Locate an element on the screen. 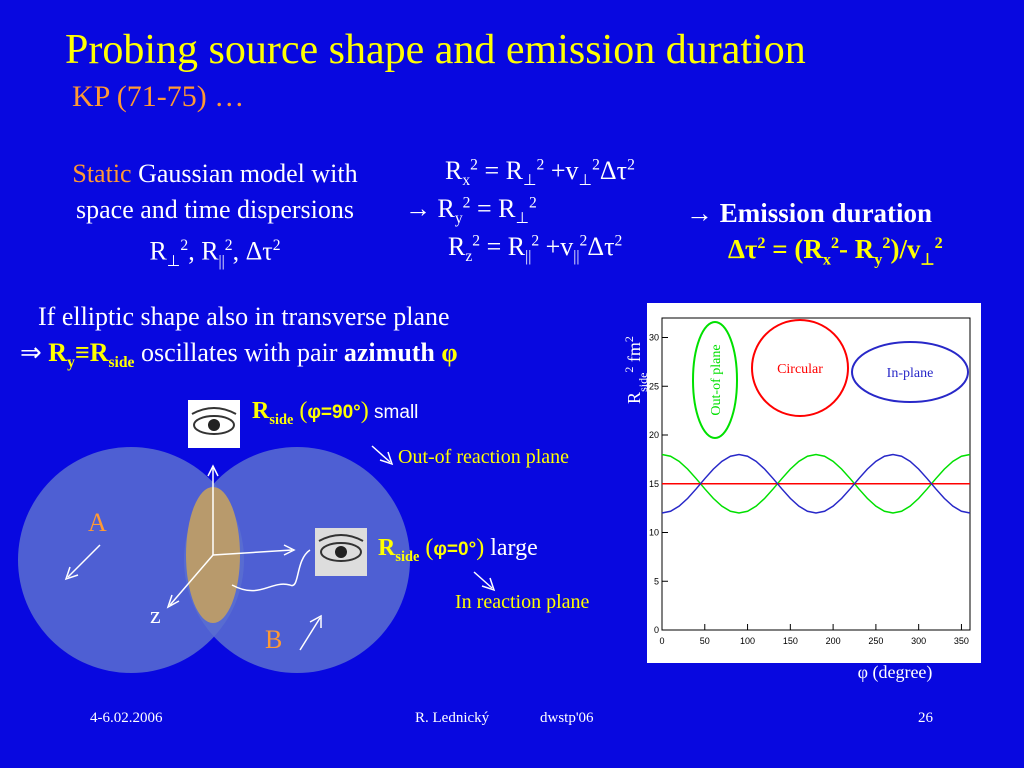 The height and width of the screenshot is (768, 1024). footer-author: R. Lednický is located at coordinates (452, 718).